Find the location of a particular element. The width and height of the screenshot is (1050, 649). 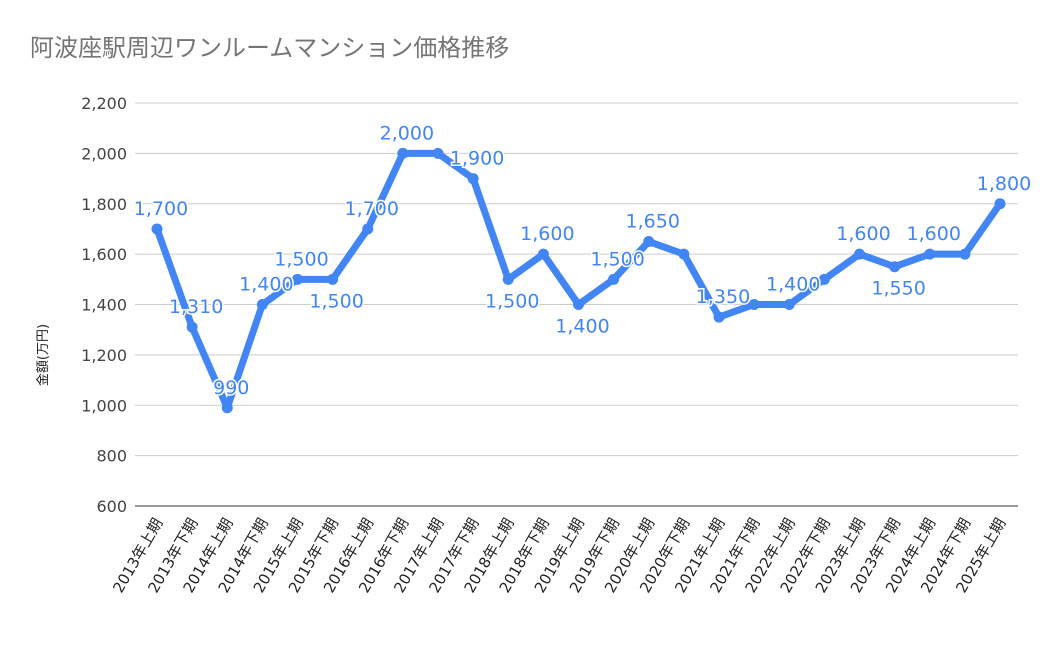

data-label: 1,350 is located at coordinates (723, 297).